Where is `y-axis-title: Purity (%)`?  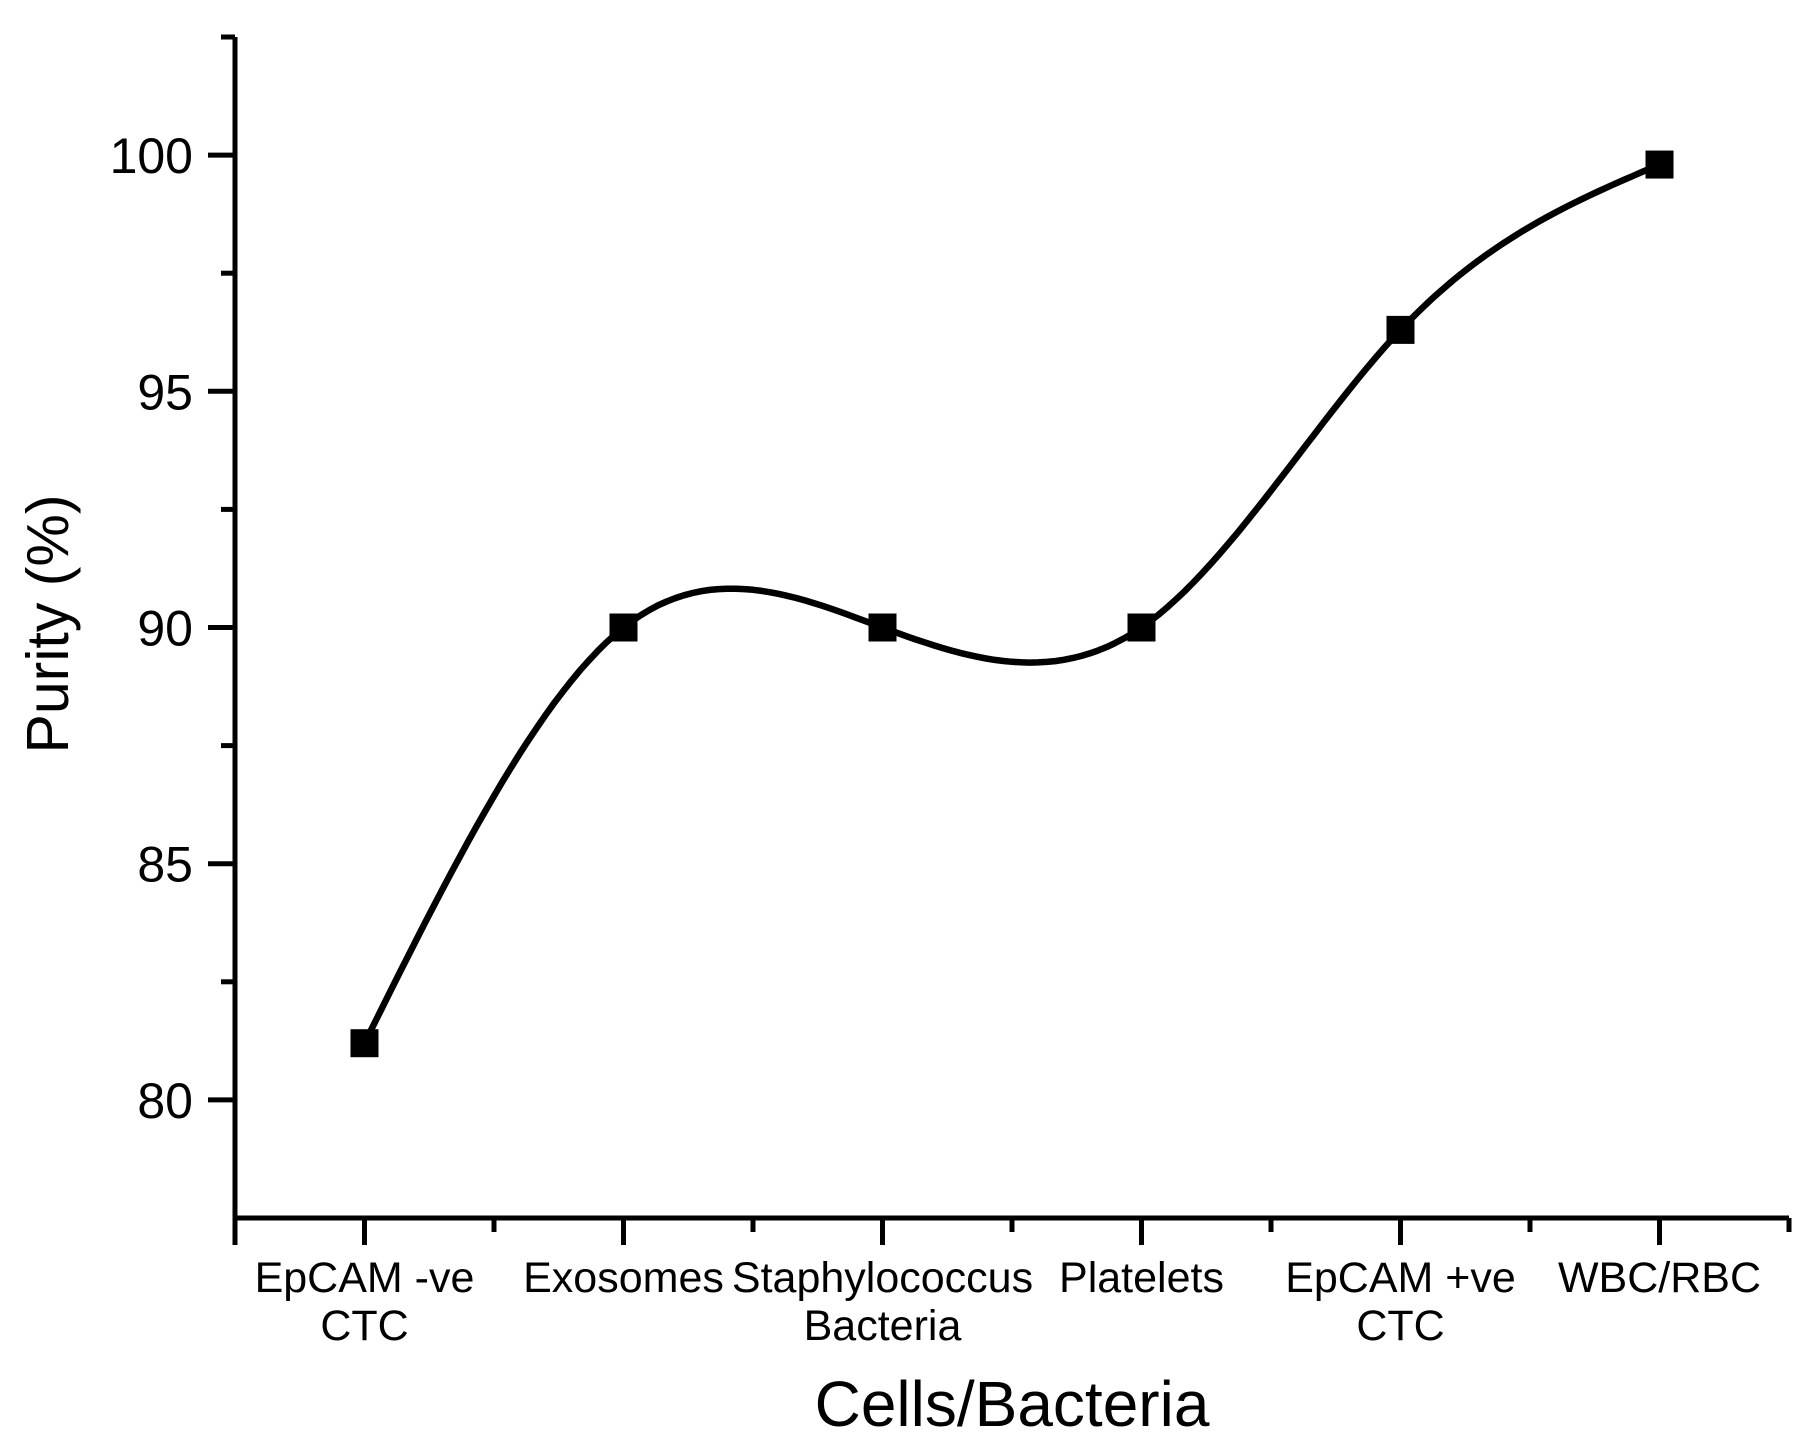 y-axis-title: Purity (%) is located at coordinates (48, 624).